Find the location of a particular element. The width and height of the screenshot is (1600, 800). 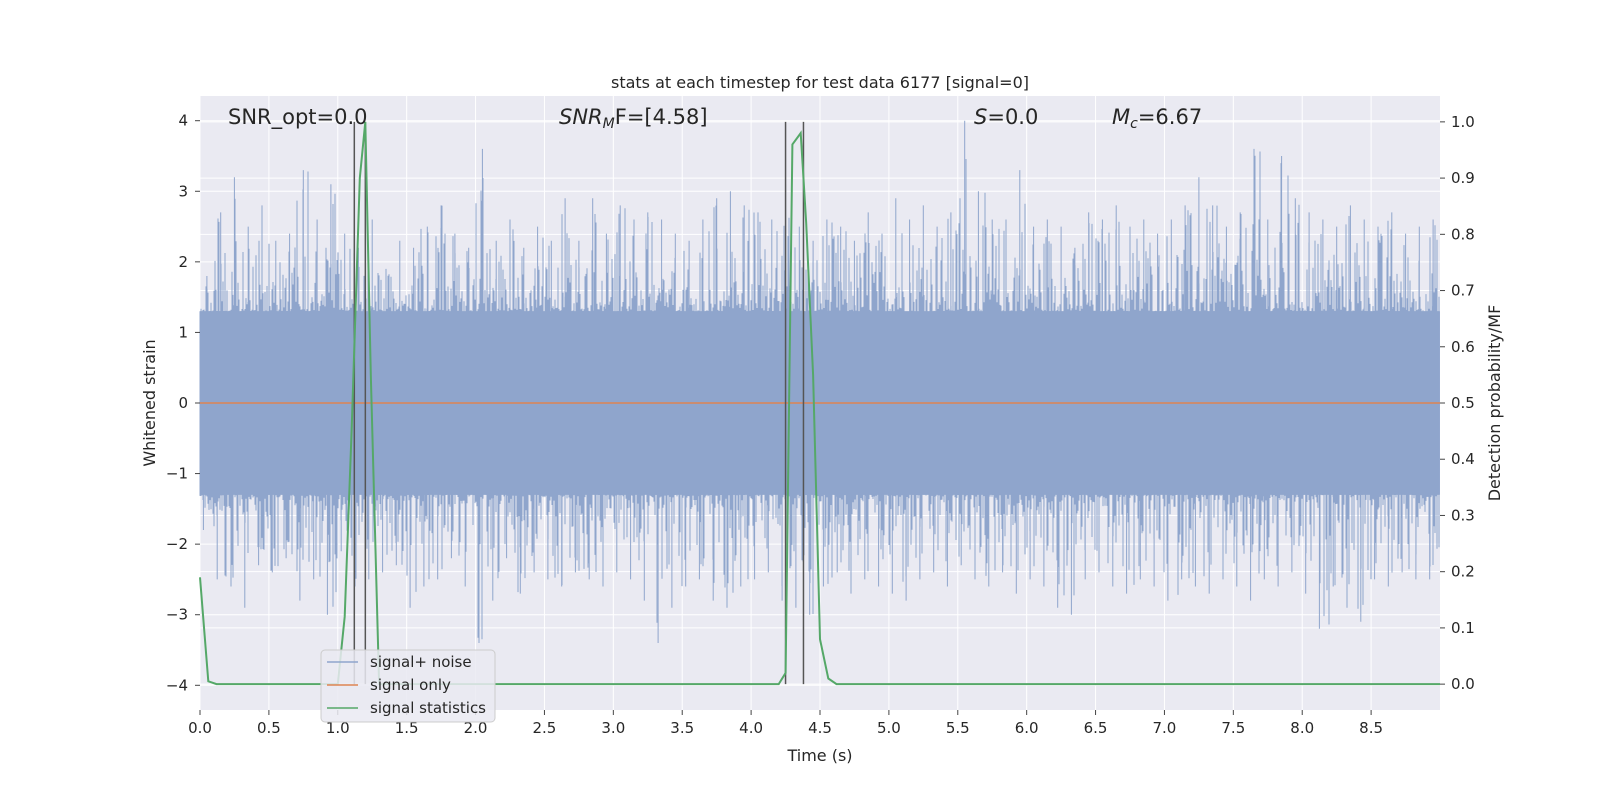

x-tick-label: 3.5 is located at coordinates (682, 728).